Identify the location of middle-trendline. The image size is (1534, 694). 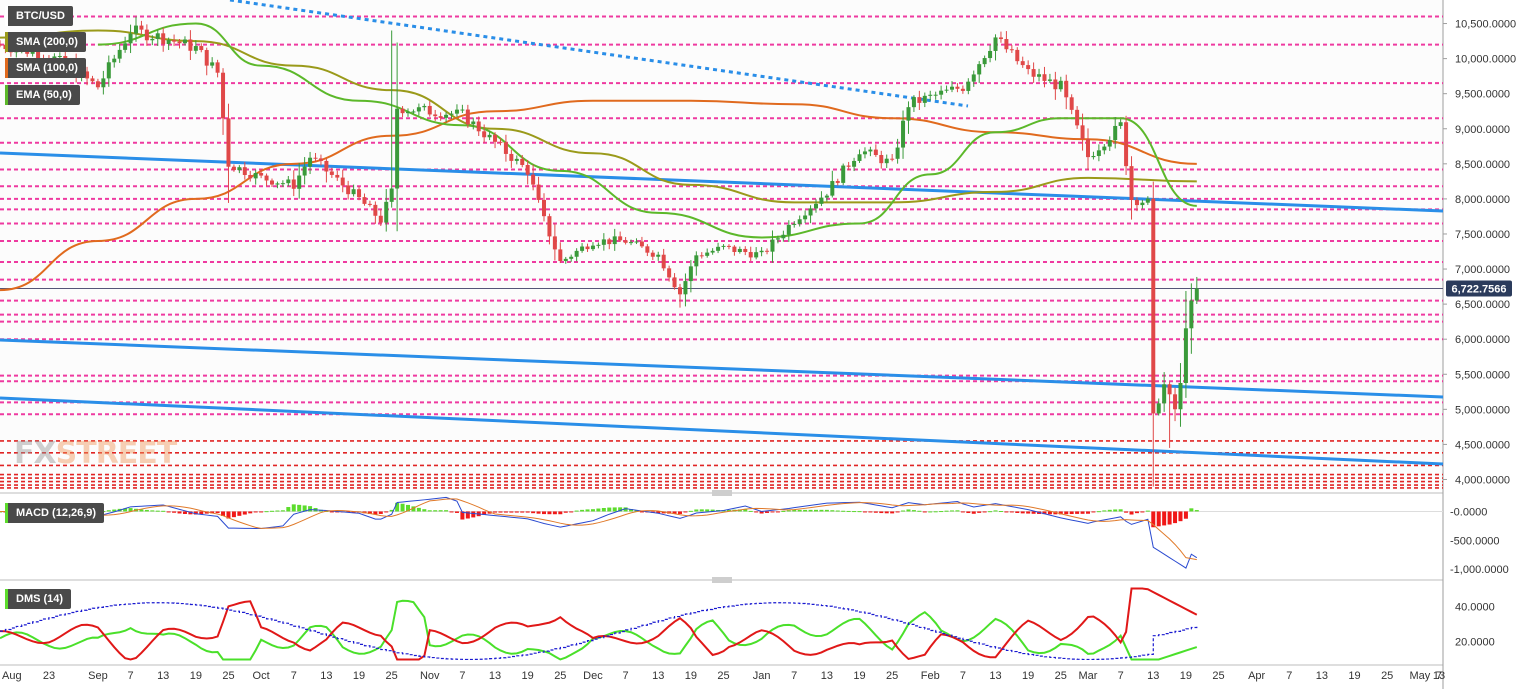
(722, 368).